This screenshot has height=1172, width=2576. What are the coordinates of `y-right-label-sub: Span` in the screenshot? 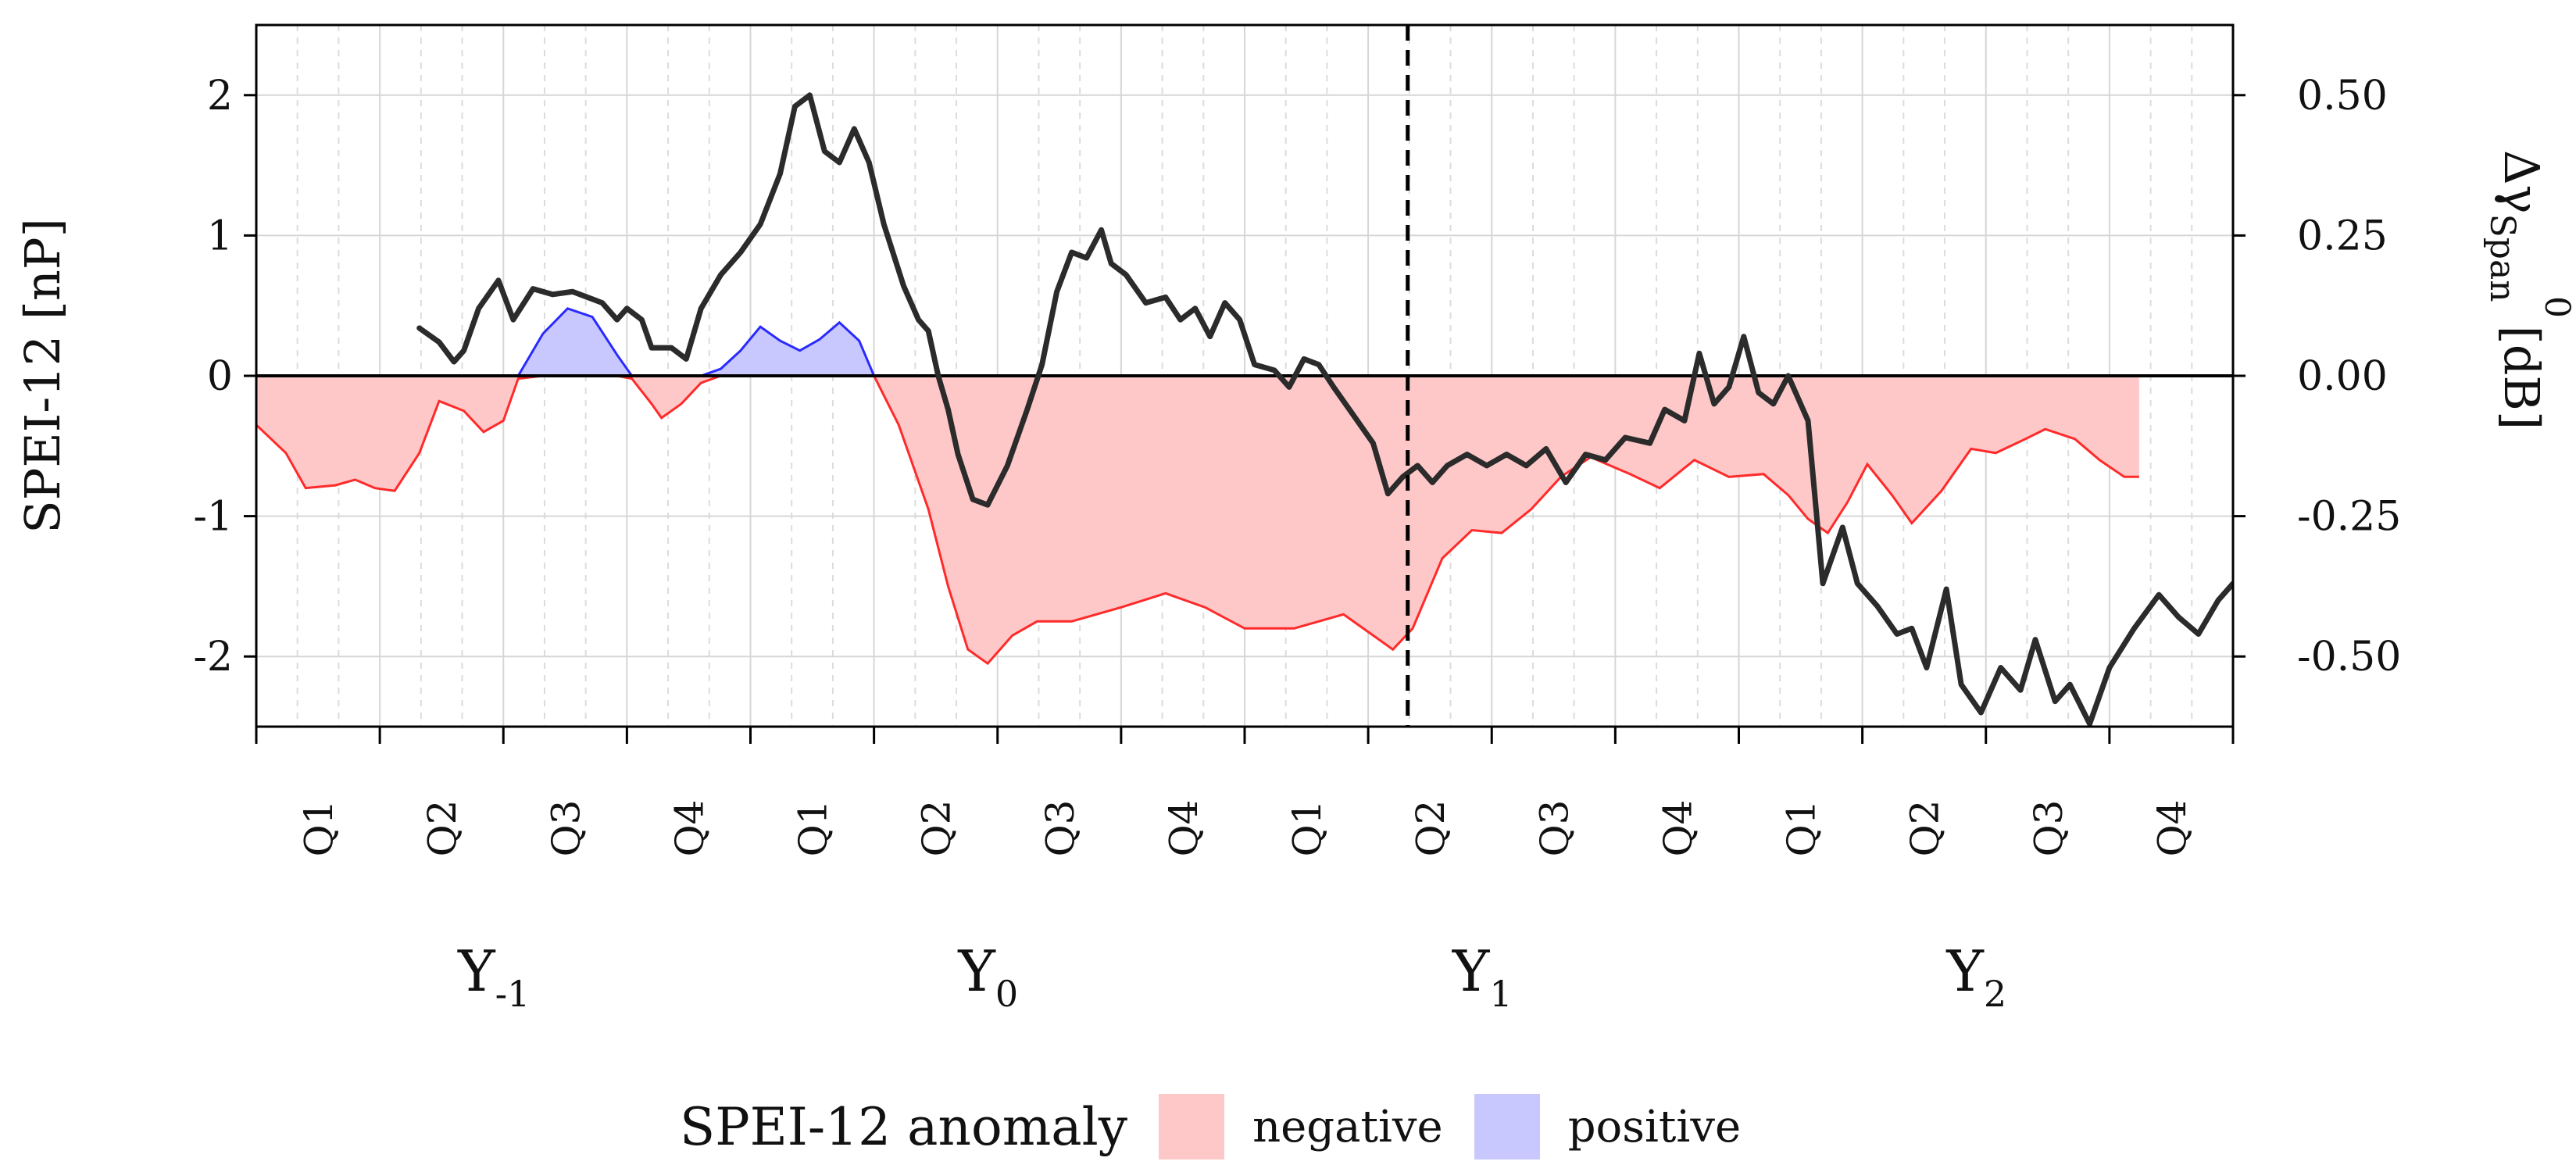 It's located at (2502, 258).